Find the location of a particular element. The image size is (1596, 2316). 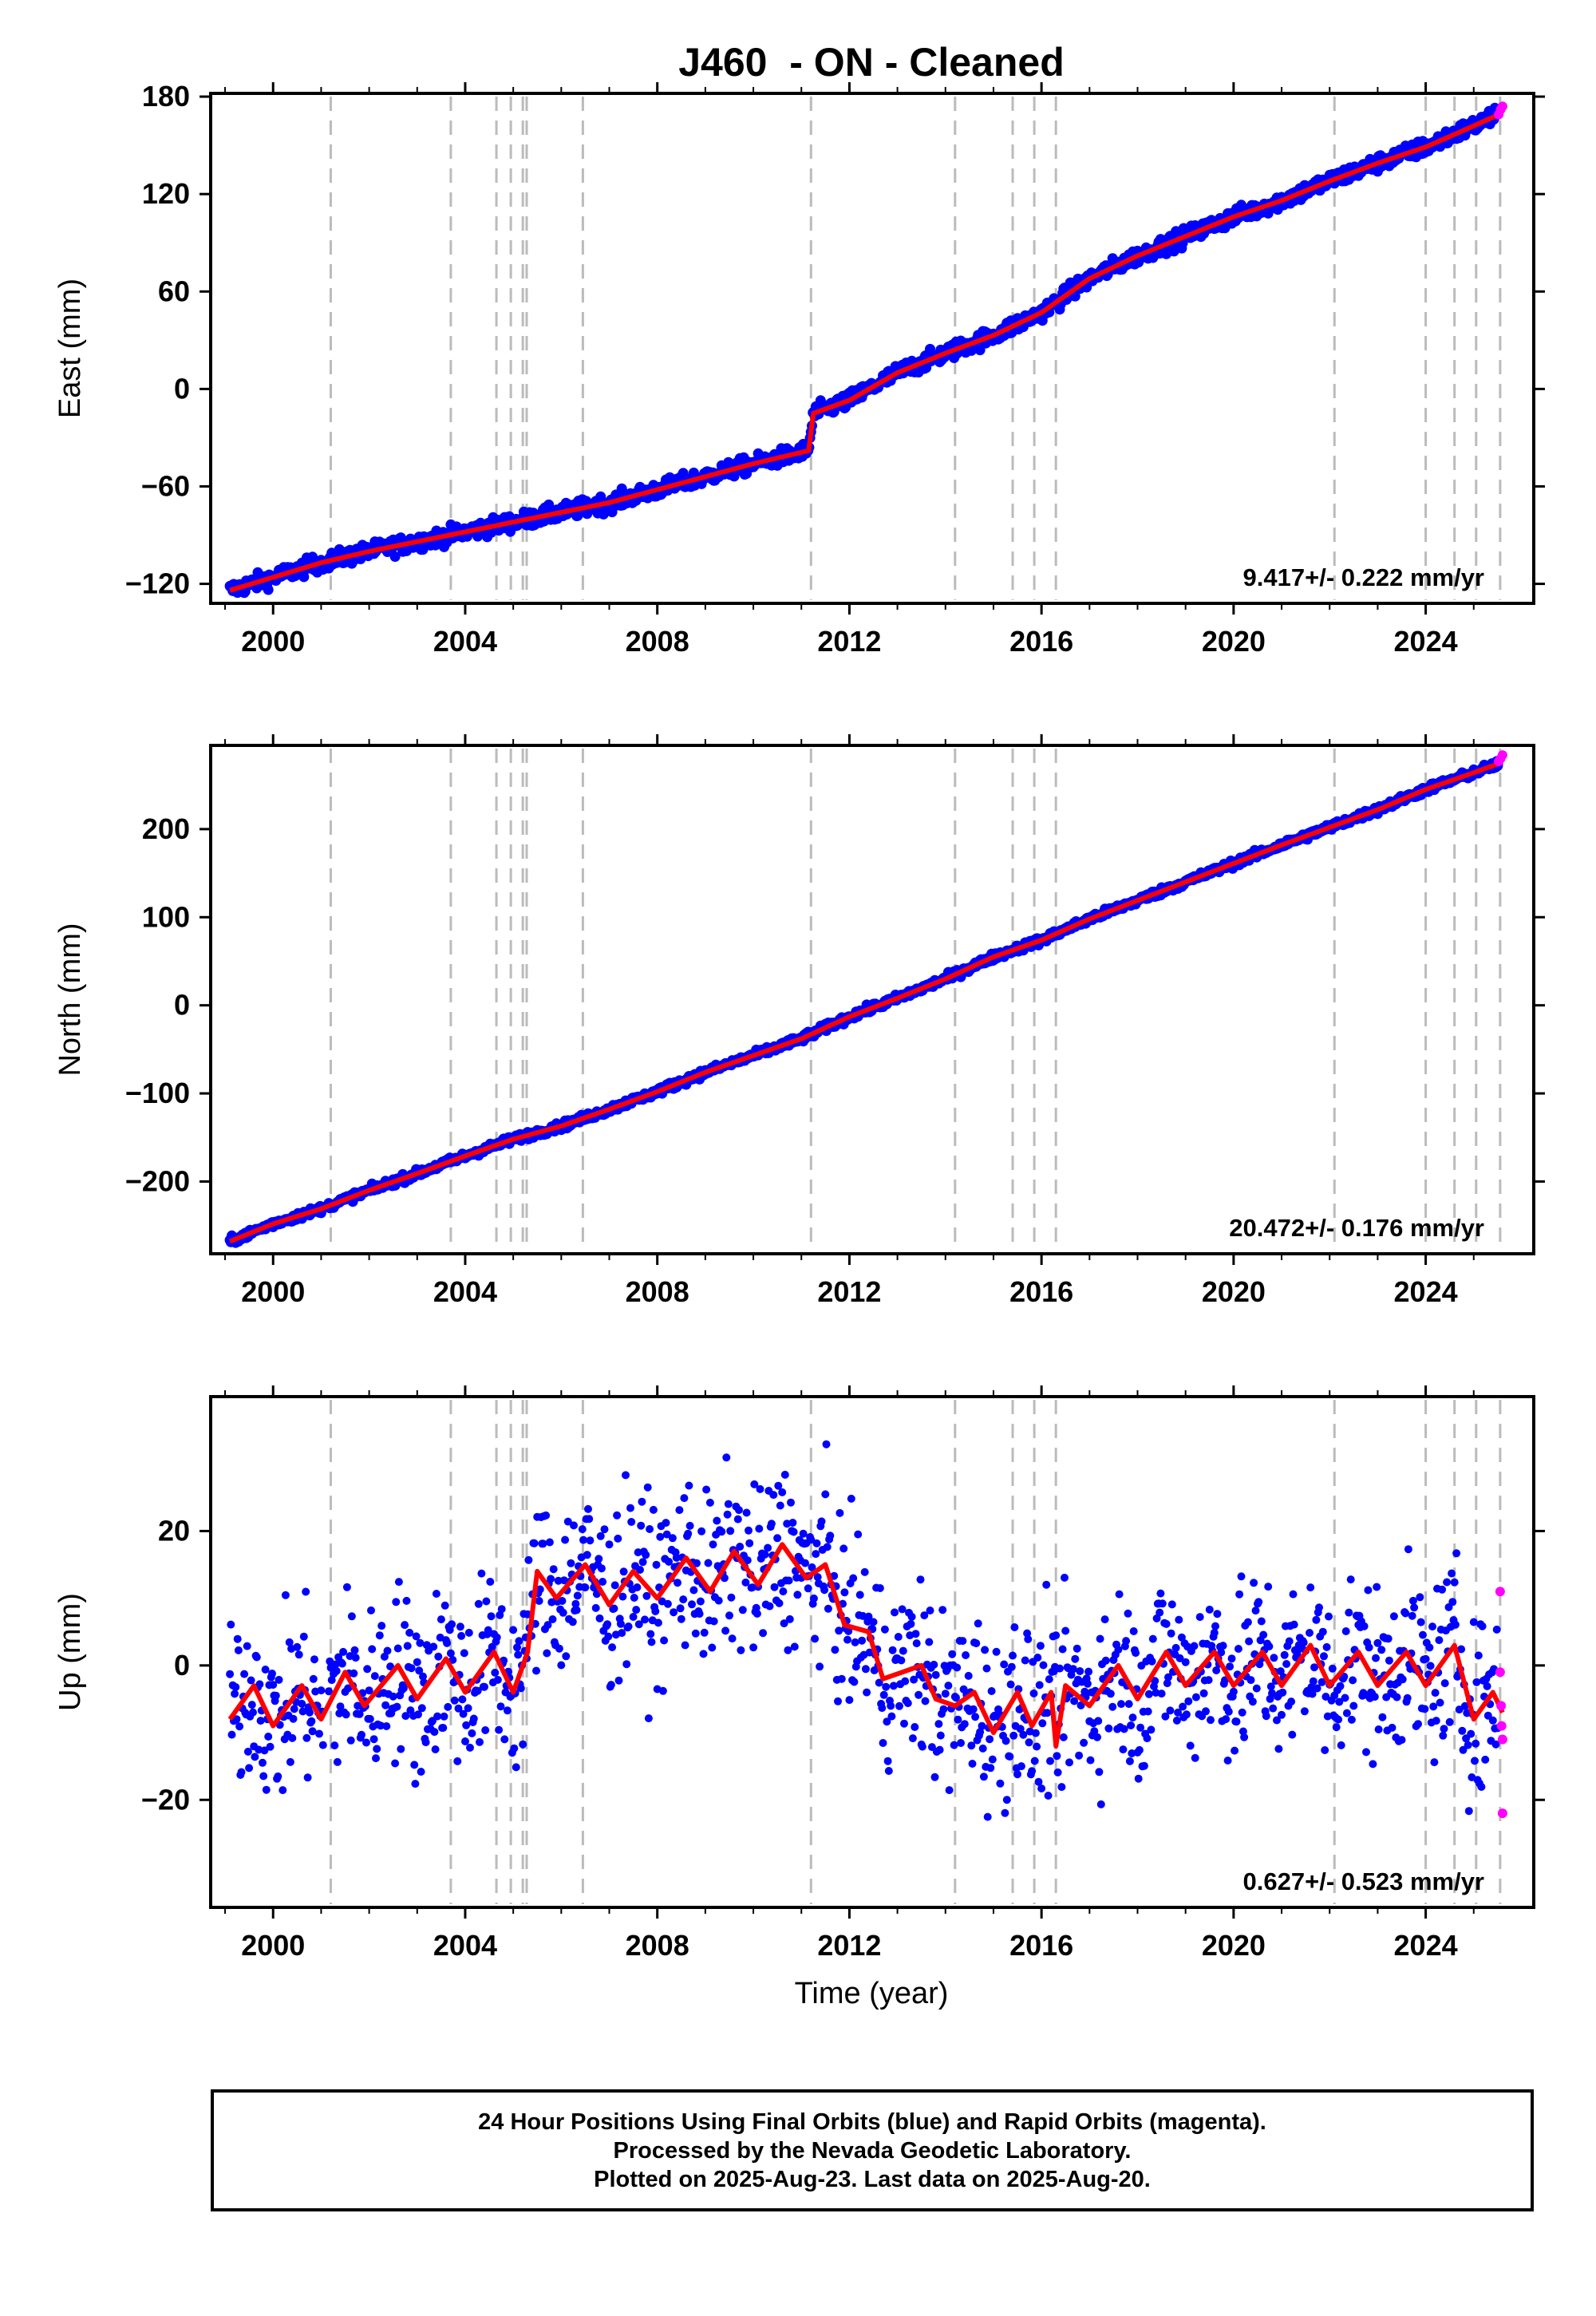

x-tick-label: 2024 is located at coordinates (1426, 641).